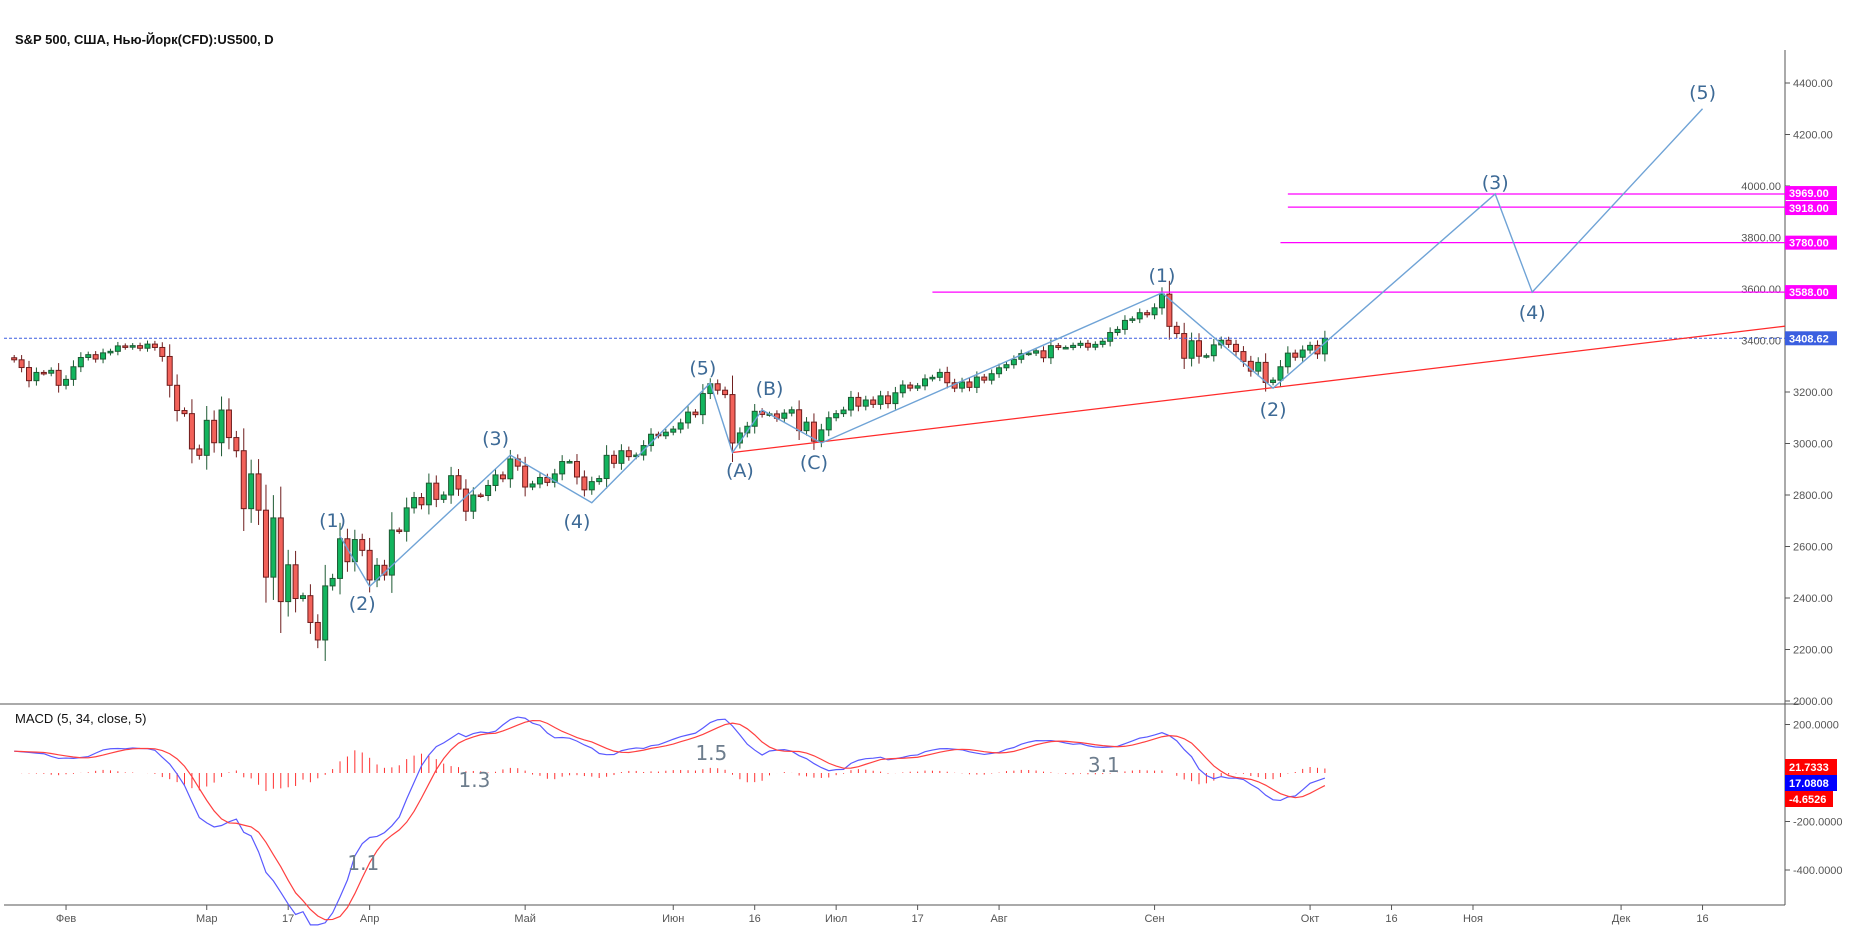 This screenshot has height=929, width=1853. Describe the element at coordinates (369, 919) in the screenshot. I see `time-tick-label: Апр` at that location.